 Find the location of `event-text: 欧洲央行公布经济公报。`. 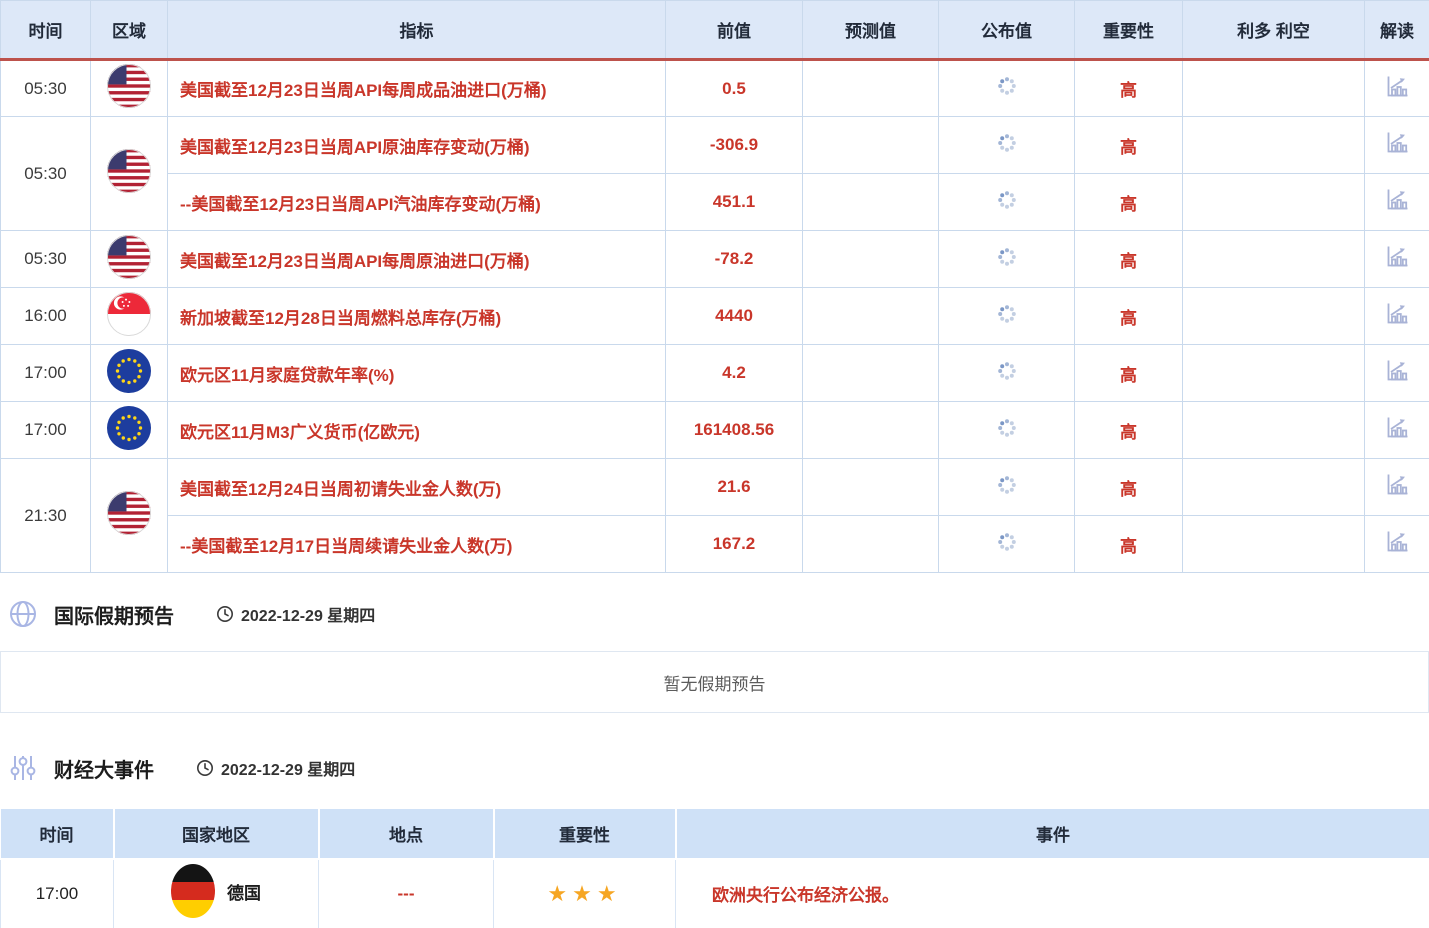

event-text: 欧洲央行公布经济公报。 is located at coordinates (1052, 893).